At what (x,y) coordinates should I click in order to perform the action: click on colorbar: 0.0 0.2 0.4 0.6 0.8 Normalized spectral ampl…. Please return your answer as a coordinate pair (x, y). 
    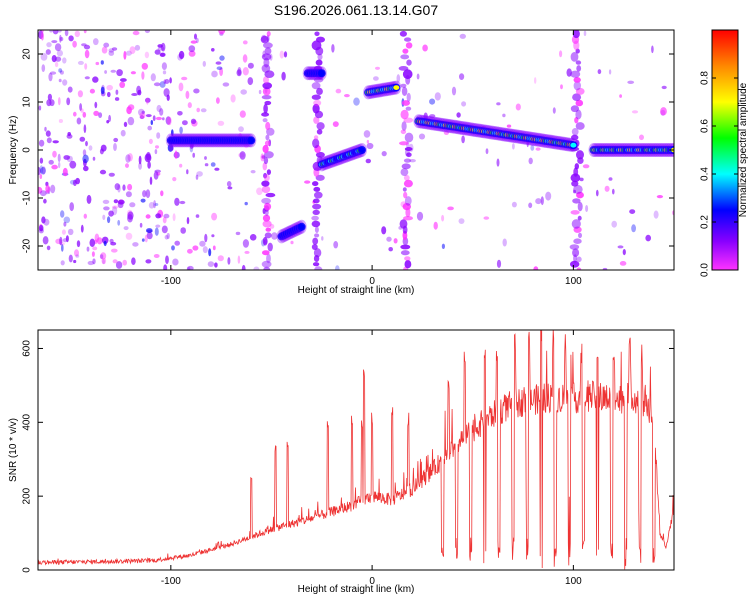
    Looking at the image, I should click on (724, 153).